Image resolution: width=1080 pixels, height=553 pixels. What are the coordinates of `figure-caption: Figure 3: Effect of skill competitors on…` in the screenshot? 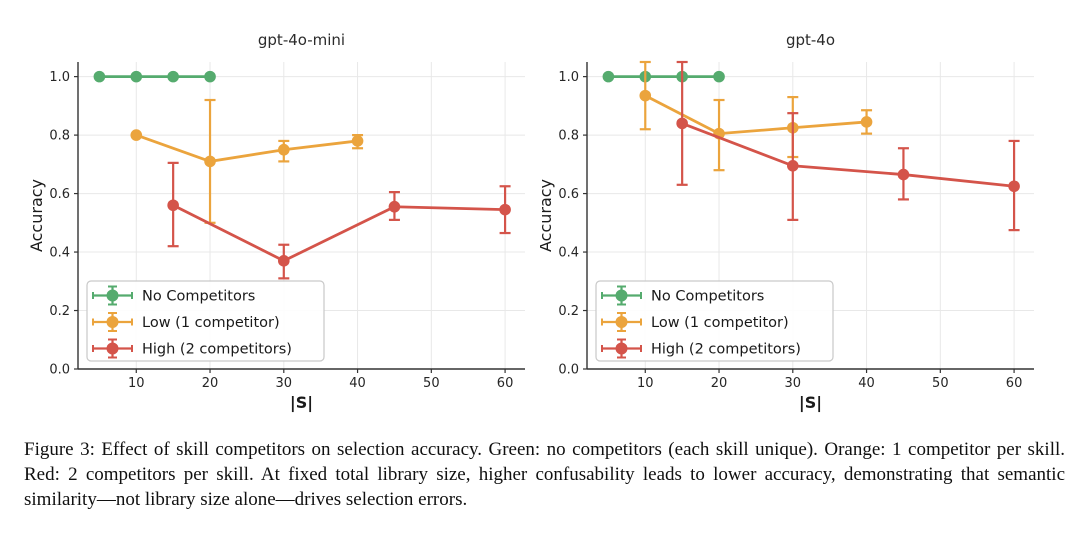 It's located at (544, 474).